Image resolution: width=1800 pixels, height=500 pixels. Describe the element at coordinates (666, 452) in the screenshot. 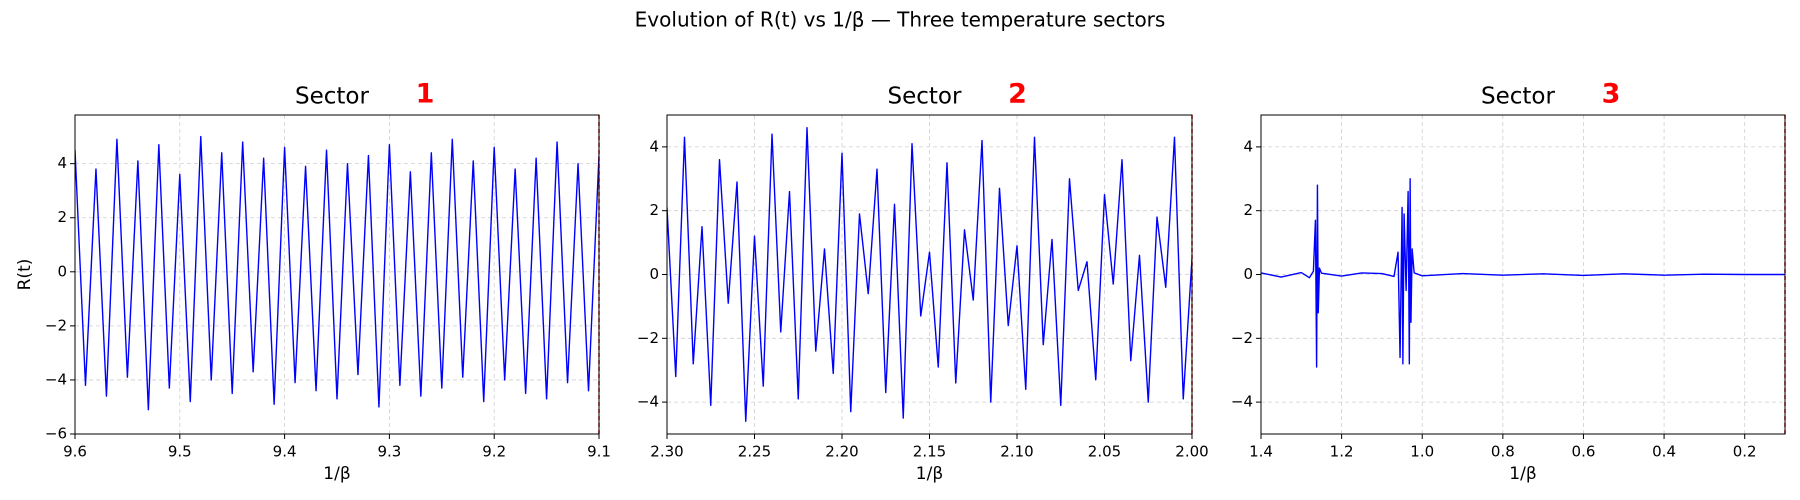

I see `x-tick-label: 2.30` at that location.